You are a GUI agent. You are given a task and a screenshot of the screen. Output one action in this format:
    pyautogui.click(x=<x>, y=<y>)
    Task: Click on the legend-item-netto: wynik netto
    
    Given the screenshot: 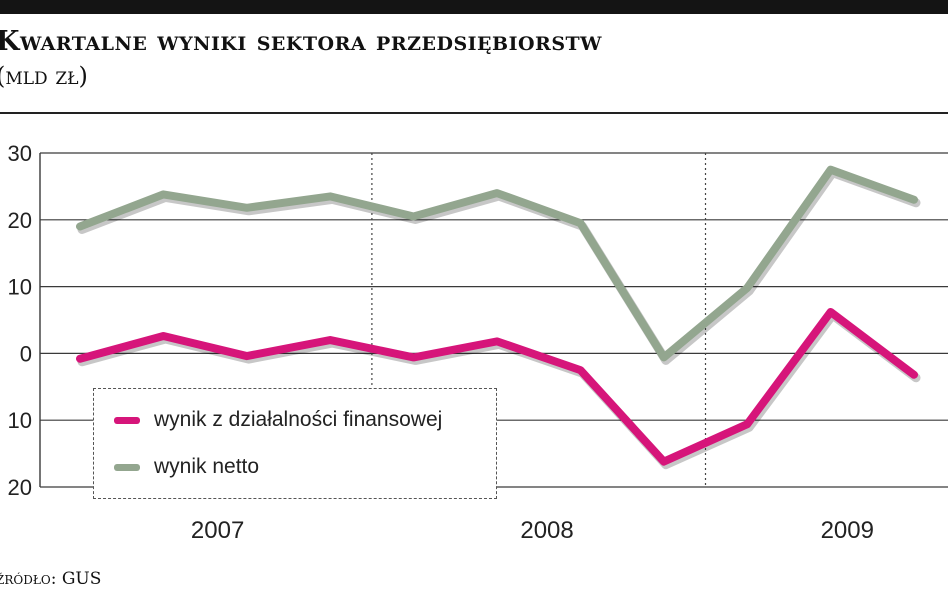 What is the action you would take?
    pyautogui.click(x=186, y=467)
    